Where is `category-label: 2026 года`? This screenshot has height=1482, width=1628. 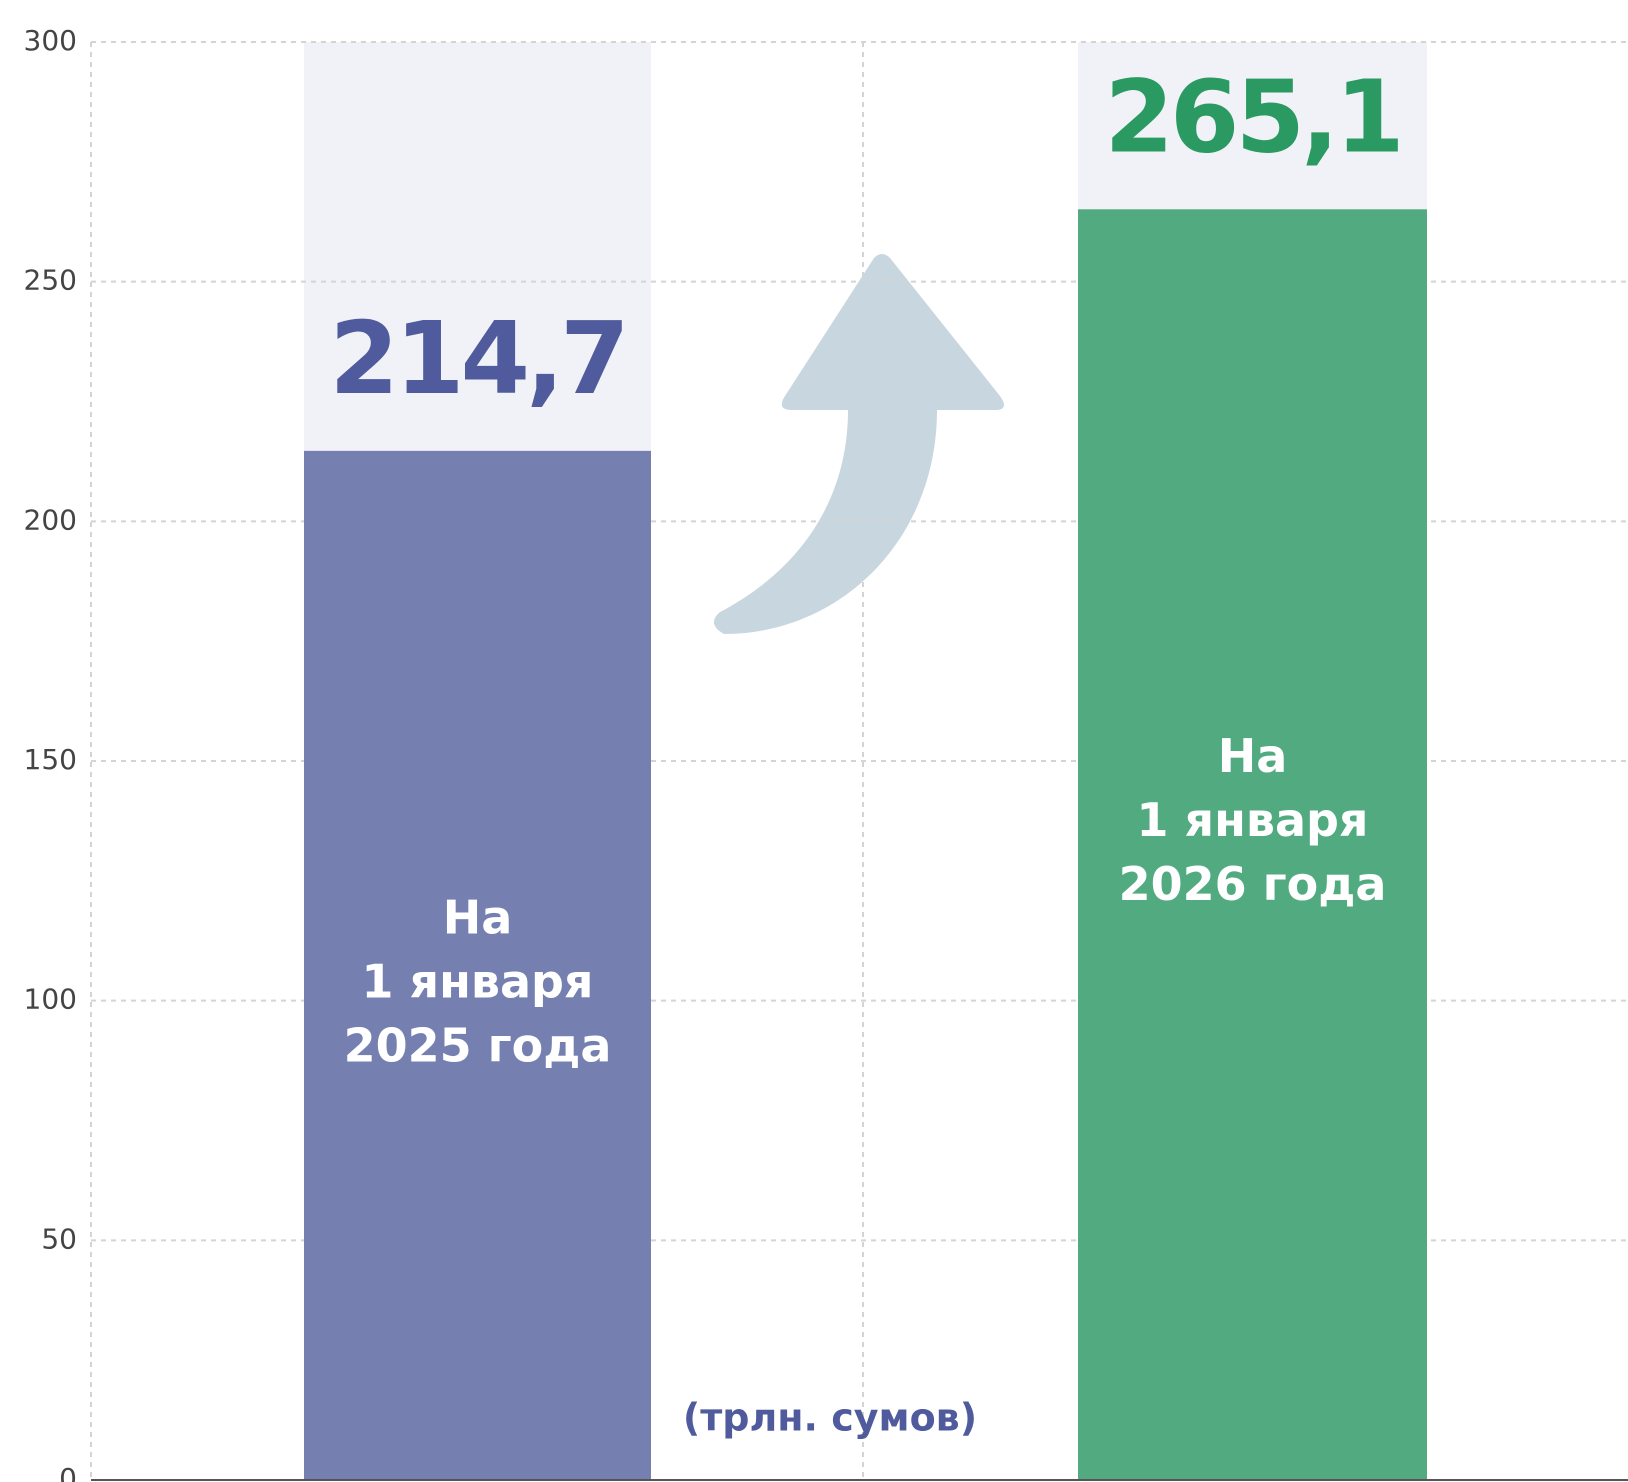
category-label: 2026 года is located at coordinates (1253, 884).